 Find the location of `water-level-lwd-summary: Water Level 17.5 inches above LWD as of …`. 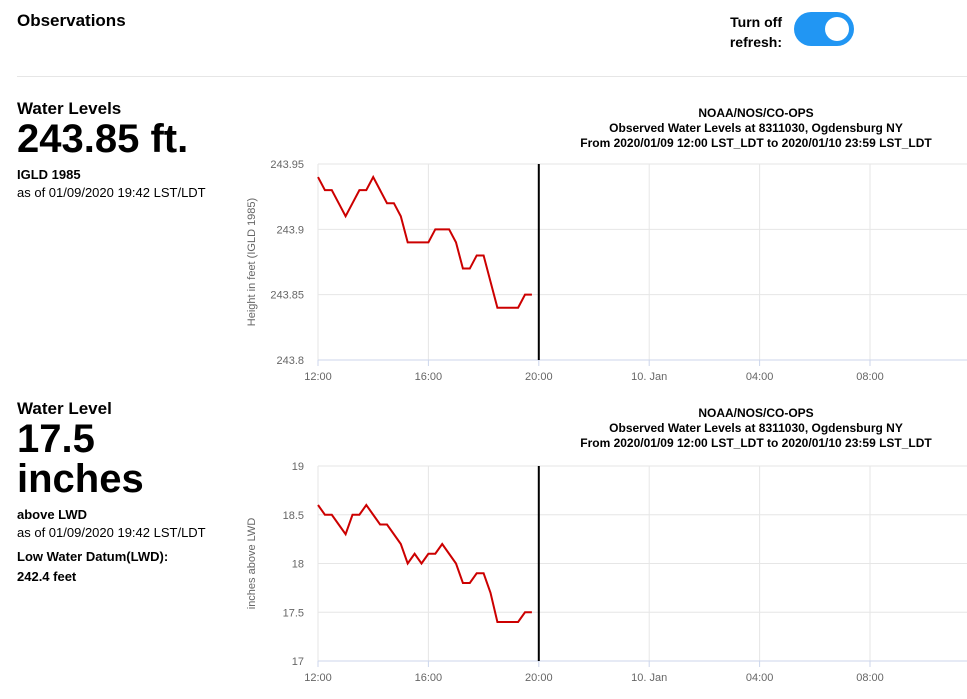

water-level-lwd-summary: Water Level 17.5 inches above LWD as of … is located at coordinates (124, 491).